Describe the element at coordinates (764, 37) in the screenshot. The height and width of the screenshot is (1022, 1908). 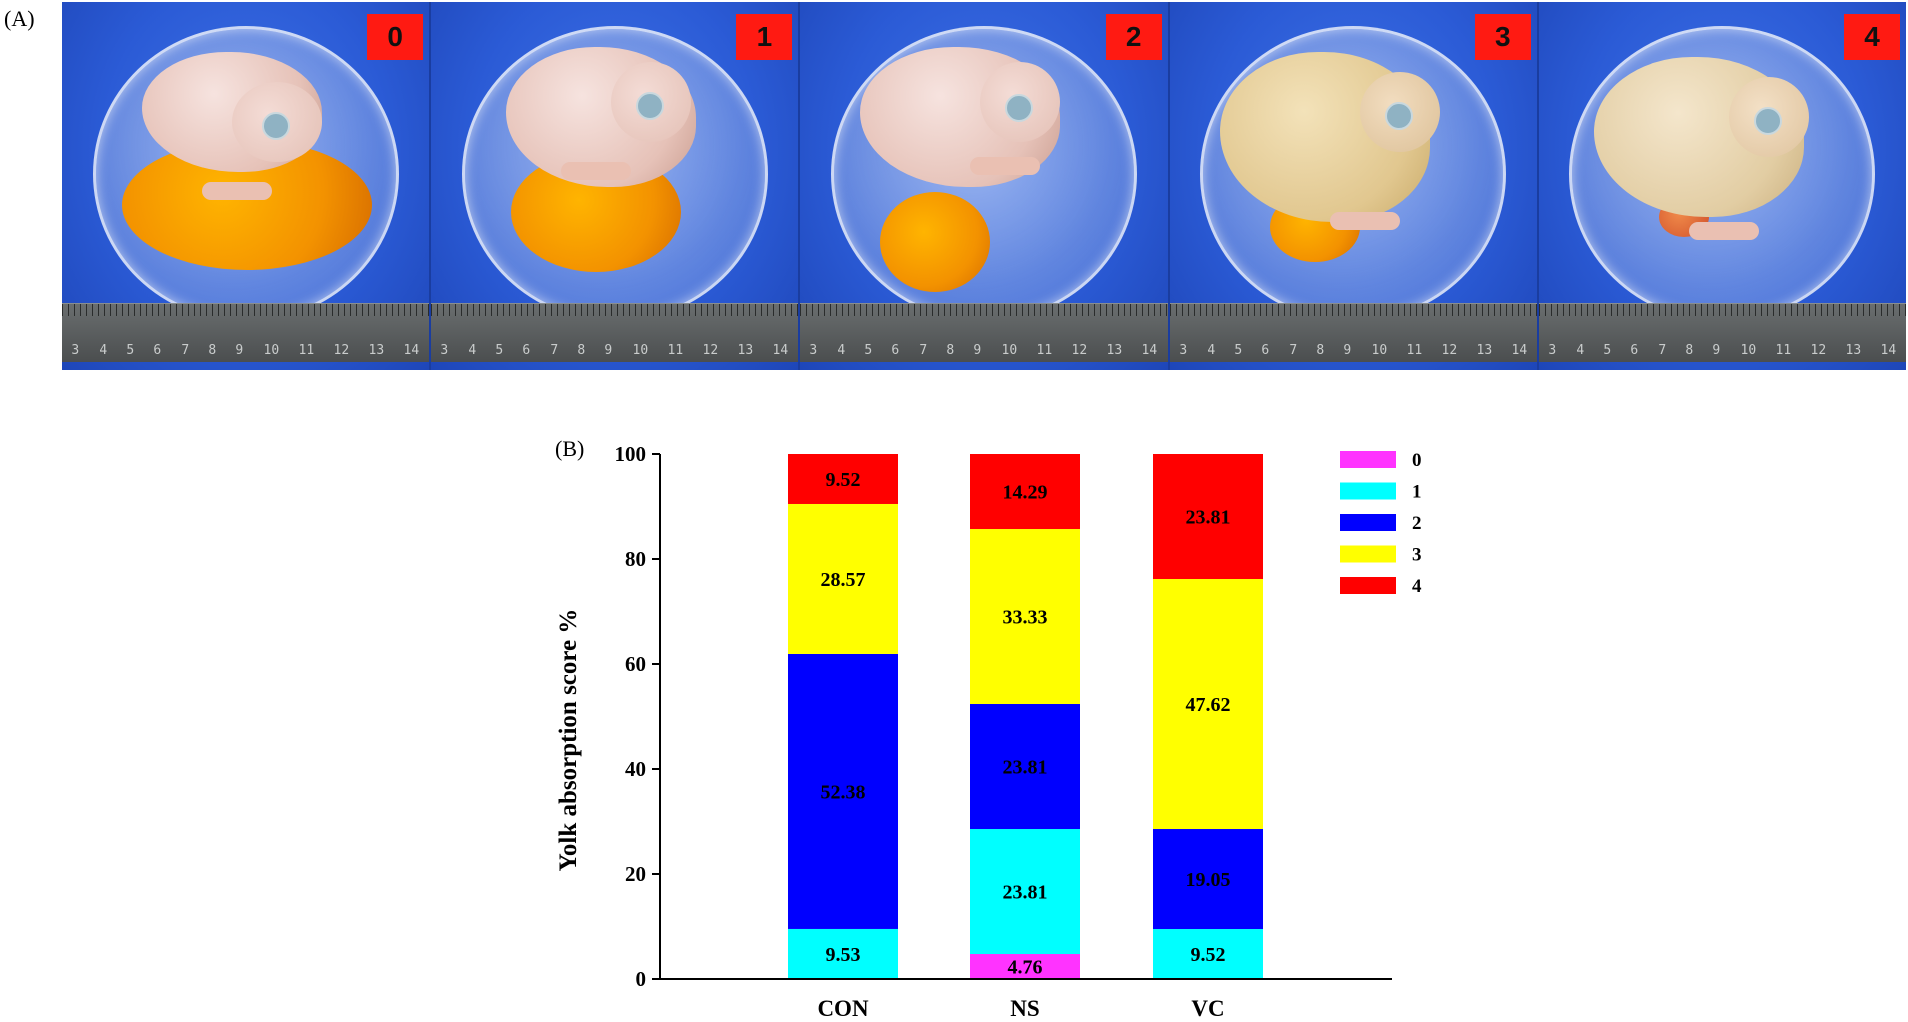
I see `score-badge: 1` at that location.